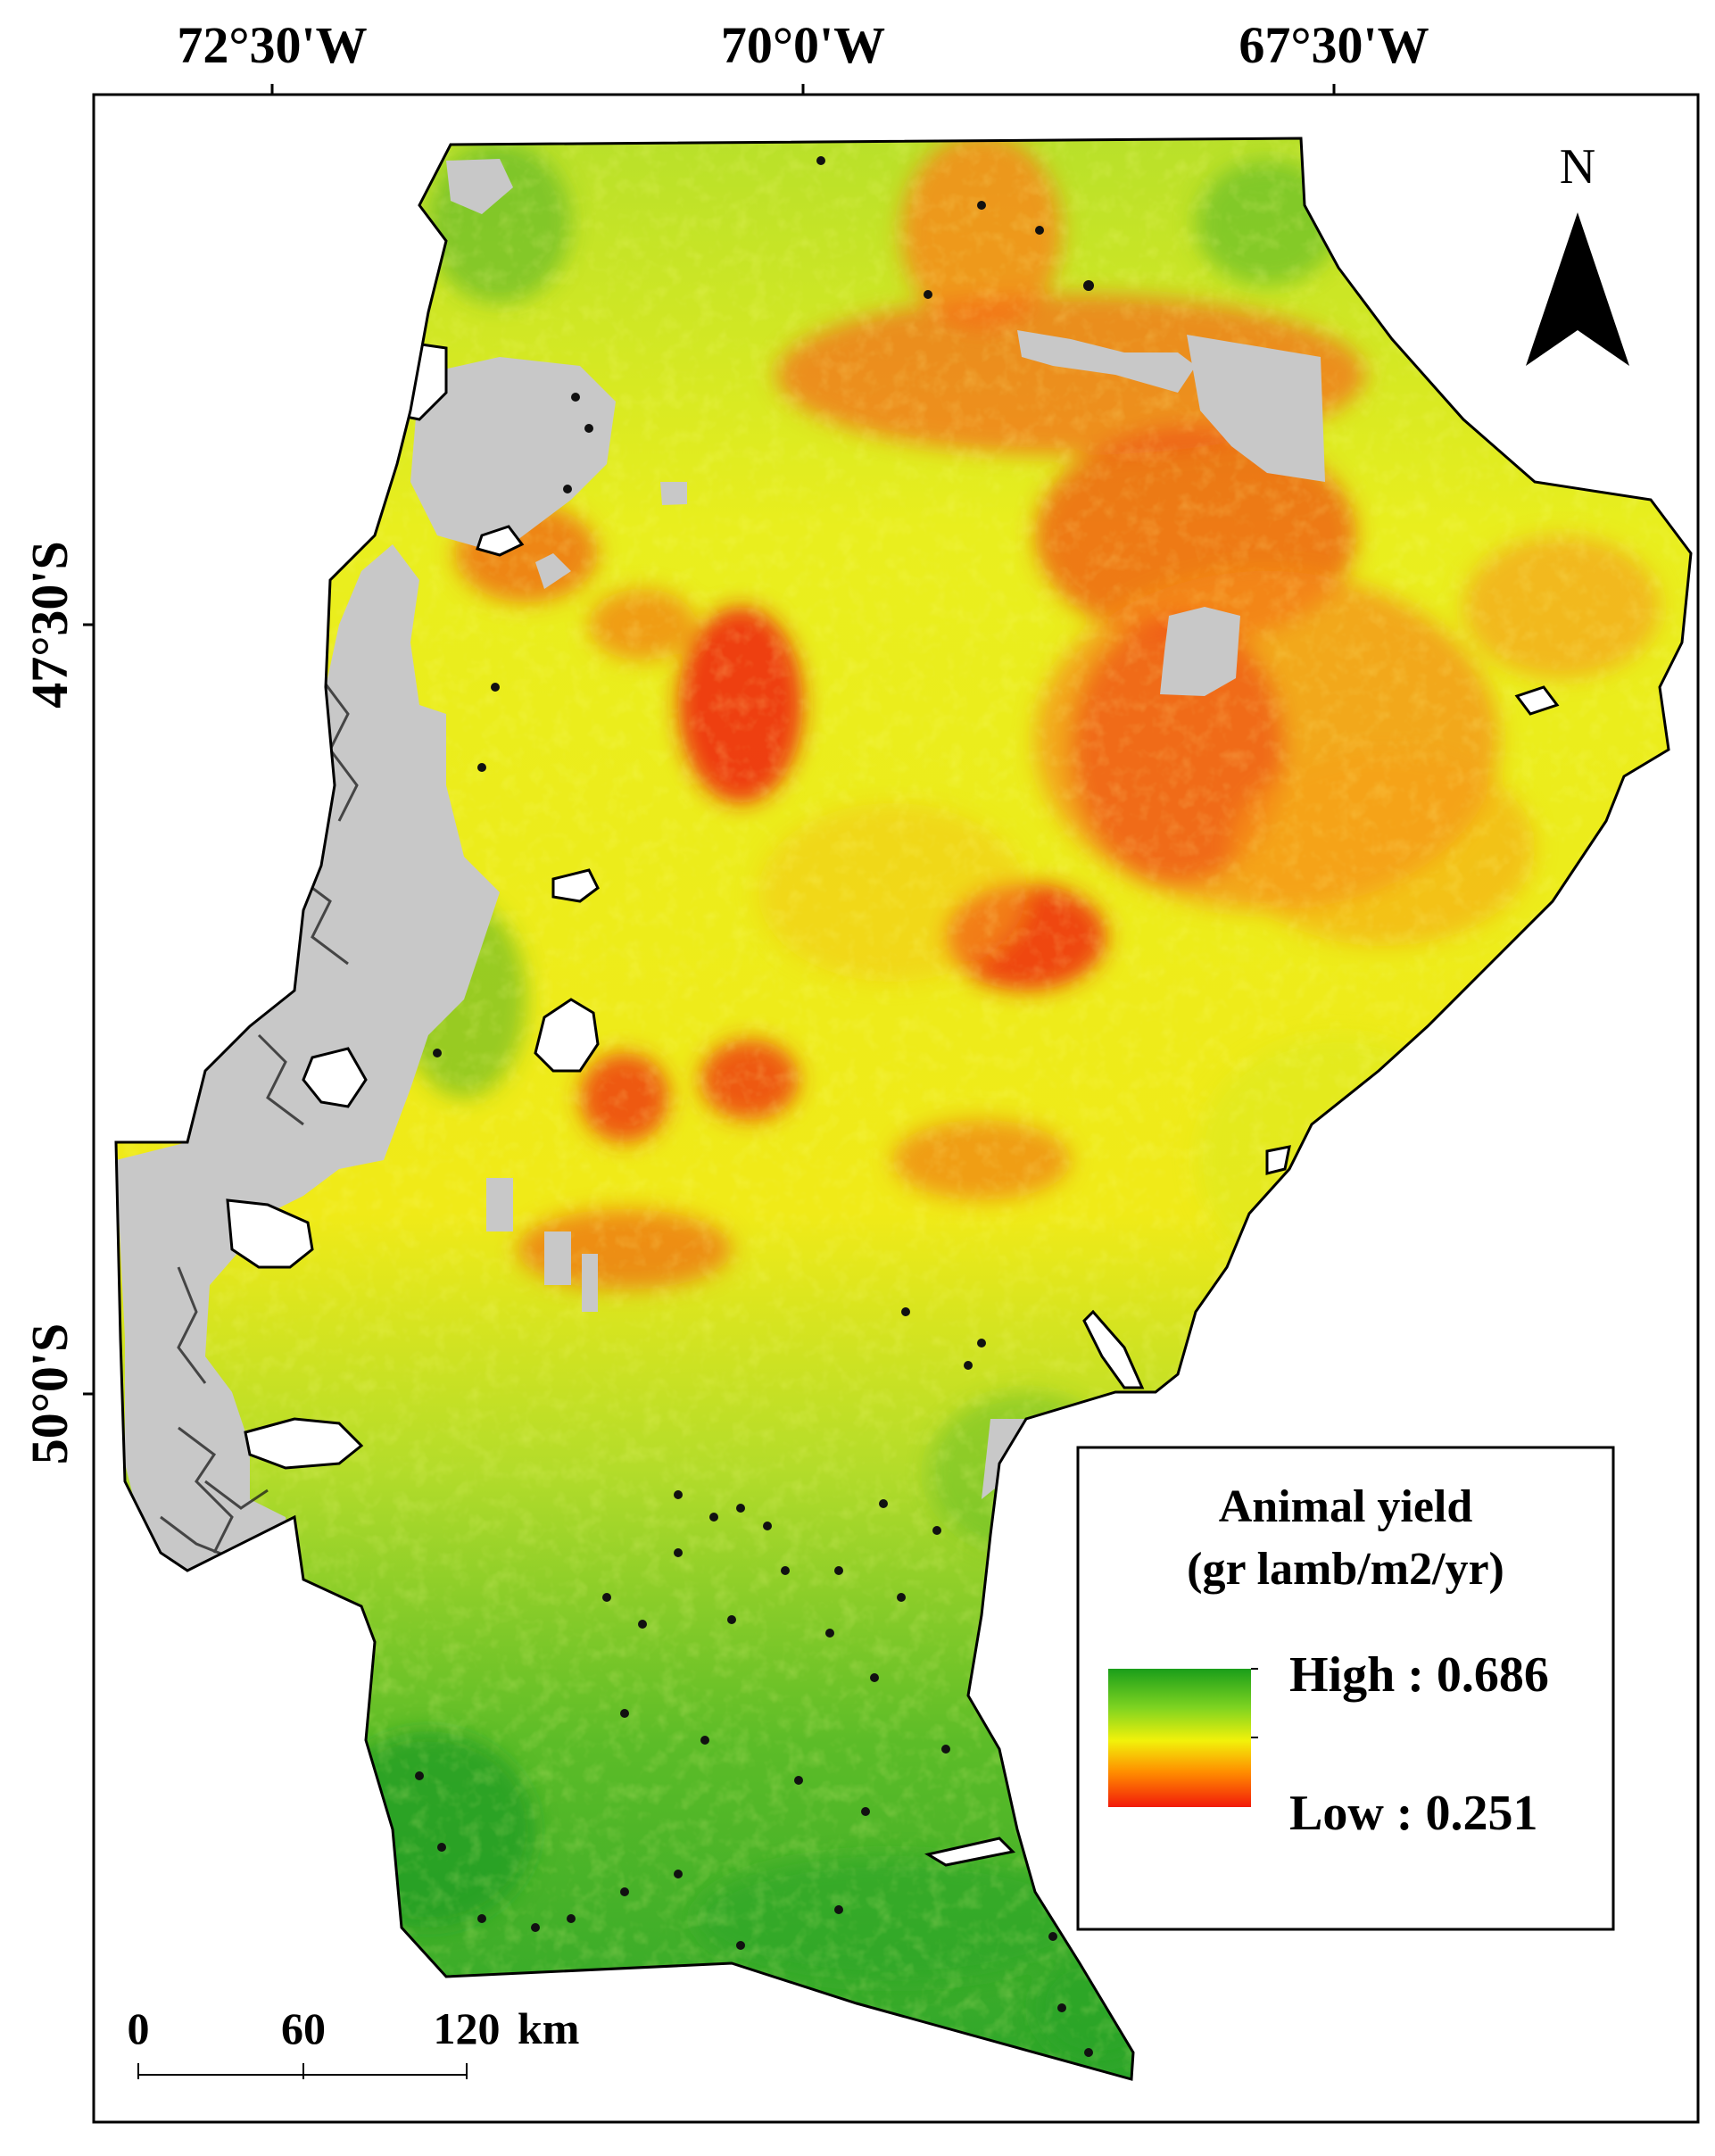 The height and width of the screenshot is (2156, 1715). Describe the element at coordinates (1345, 1569) in the screenshot. I see `legend-units: (gr lamb/m2/yr)` at that location.